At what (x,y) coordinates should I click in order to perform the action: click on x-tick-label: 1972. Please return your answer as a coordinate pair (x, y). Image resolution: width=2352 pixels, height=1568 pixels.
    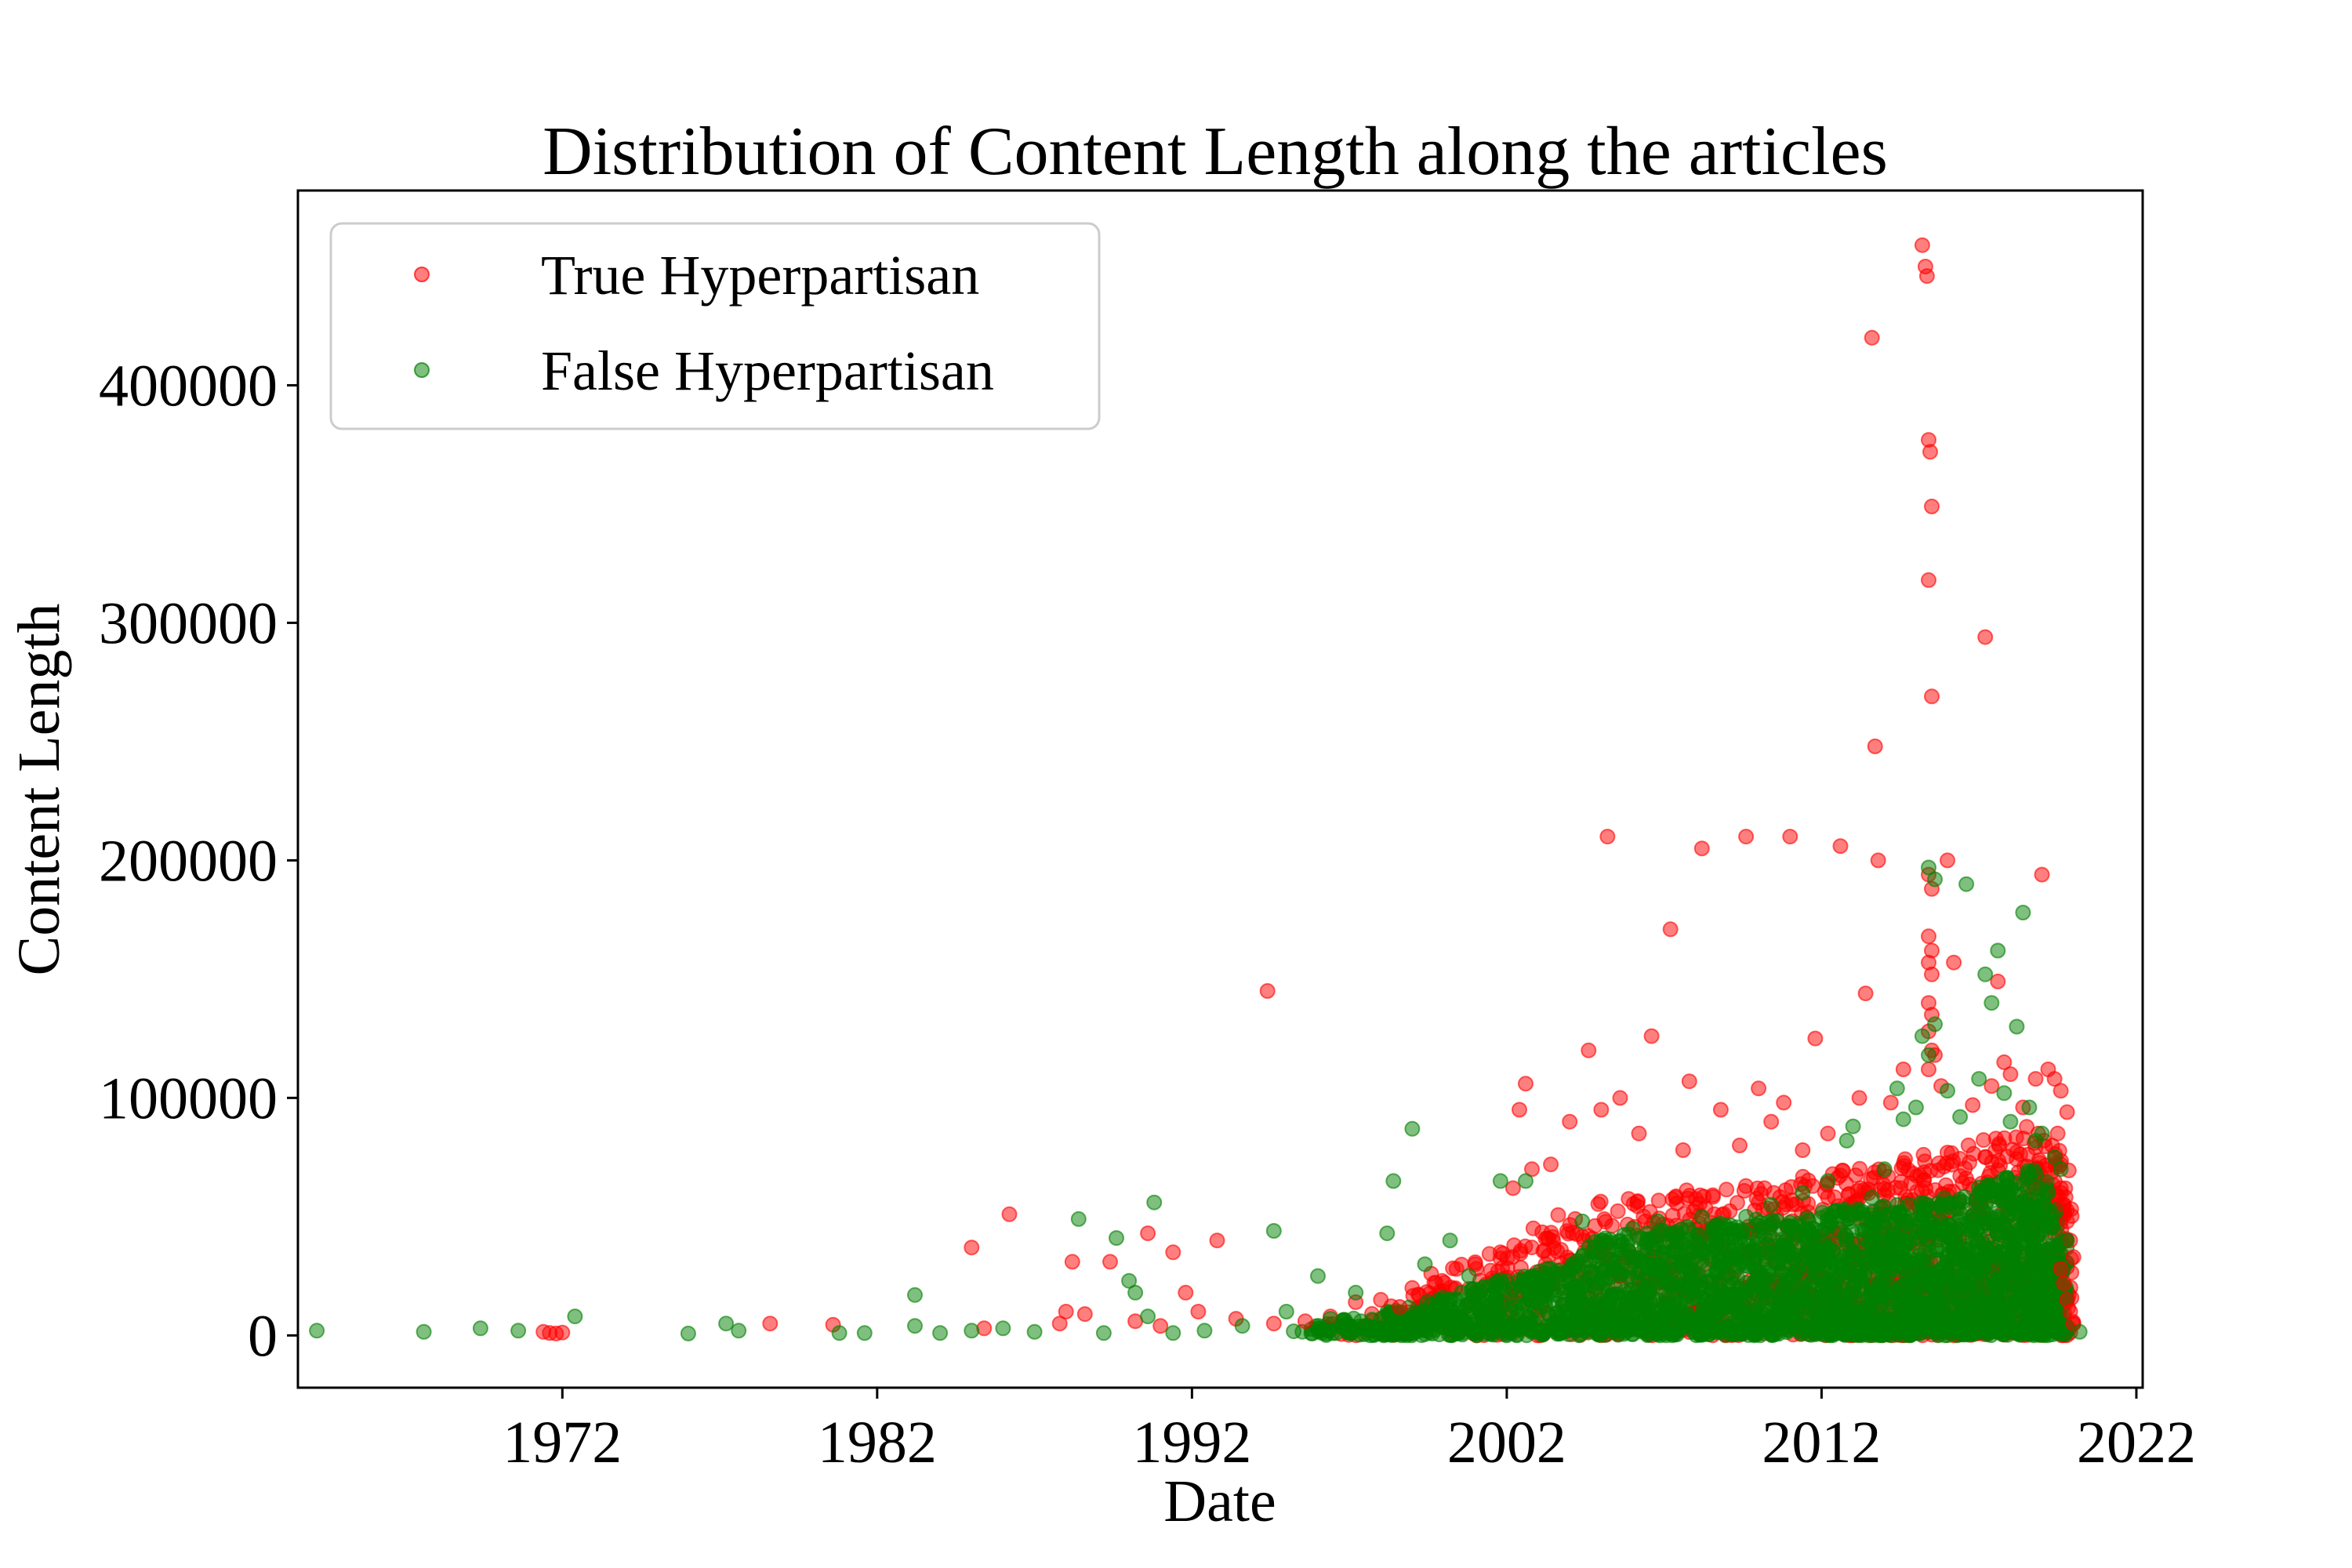
    Looking at the image, I should click on (562, 1443).